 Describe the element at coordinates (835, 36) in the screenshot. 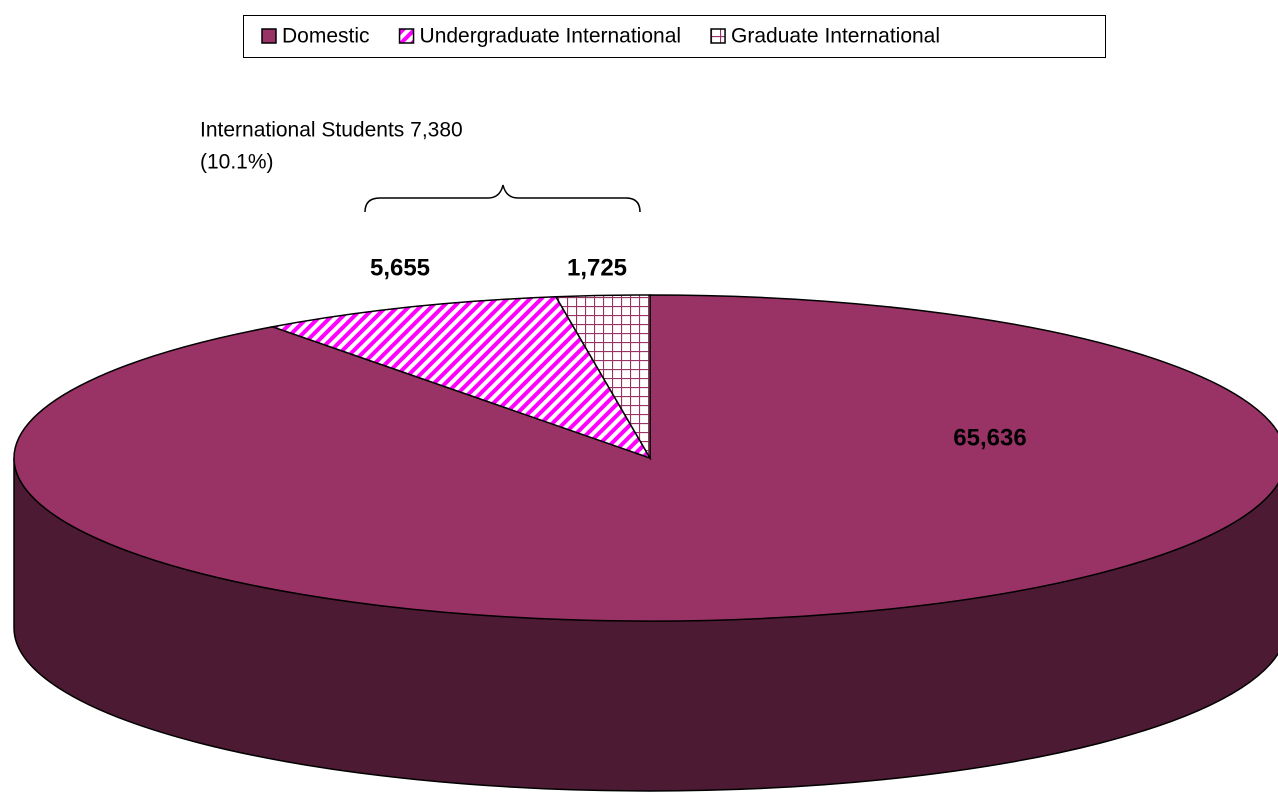

I see `legend-label: Graduate International` at that location.